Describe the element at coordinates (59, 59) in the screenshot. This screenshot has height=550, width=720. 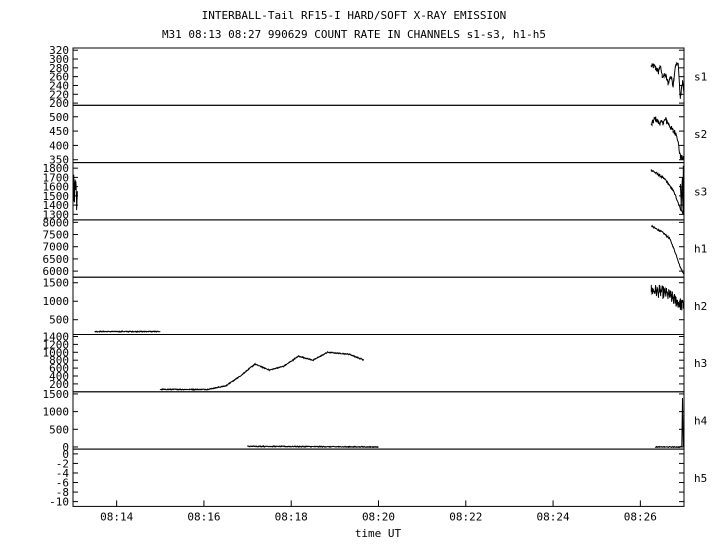
I see `y-tick-label: 300` at that location.